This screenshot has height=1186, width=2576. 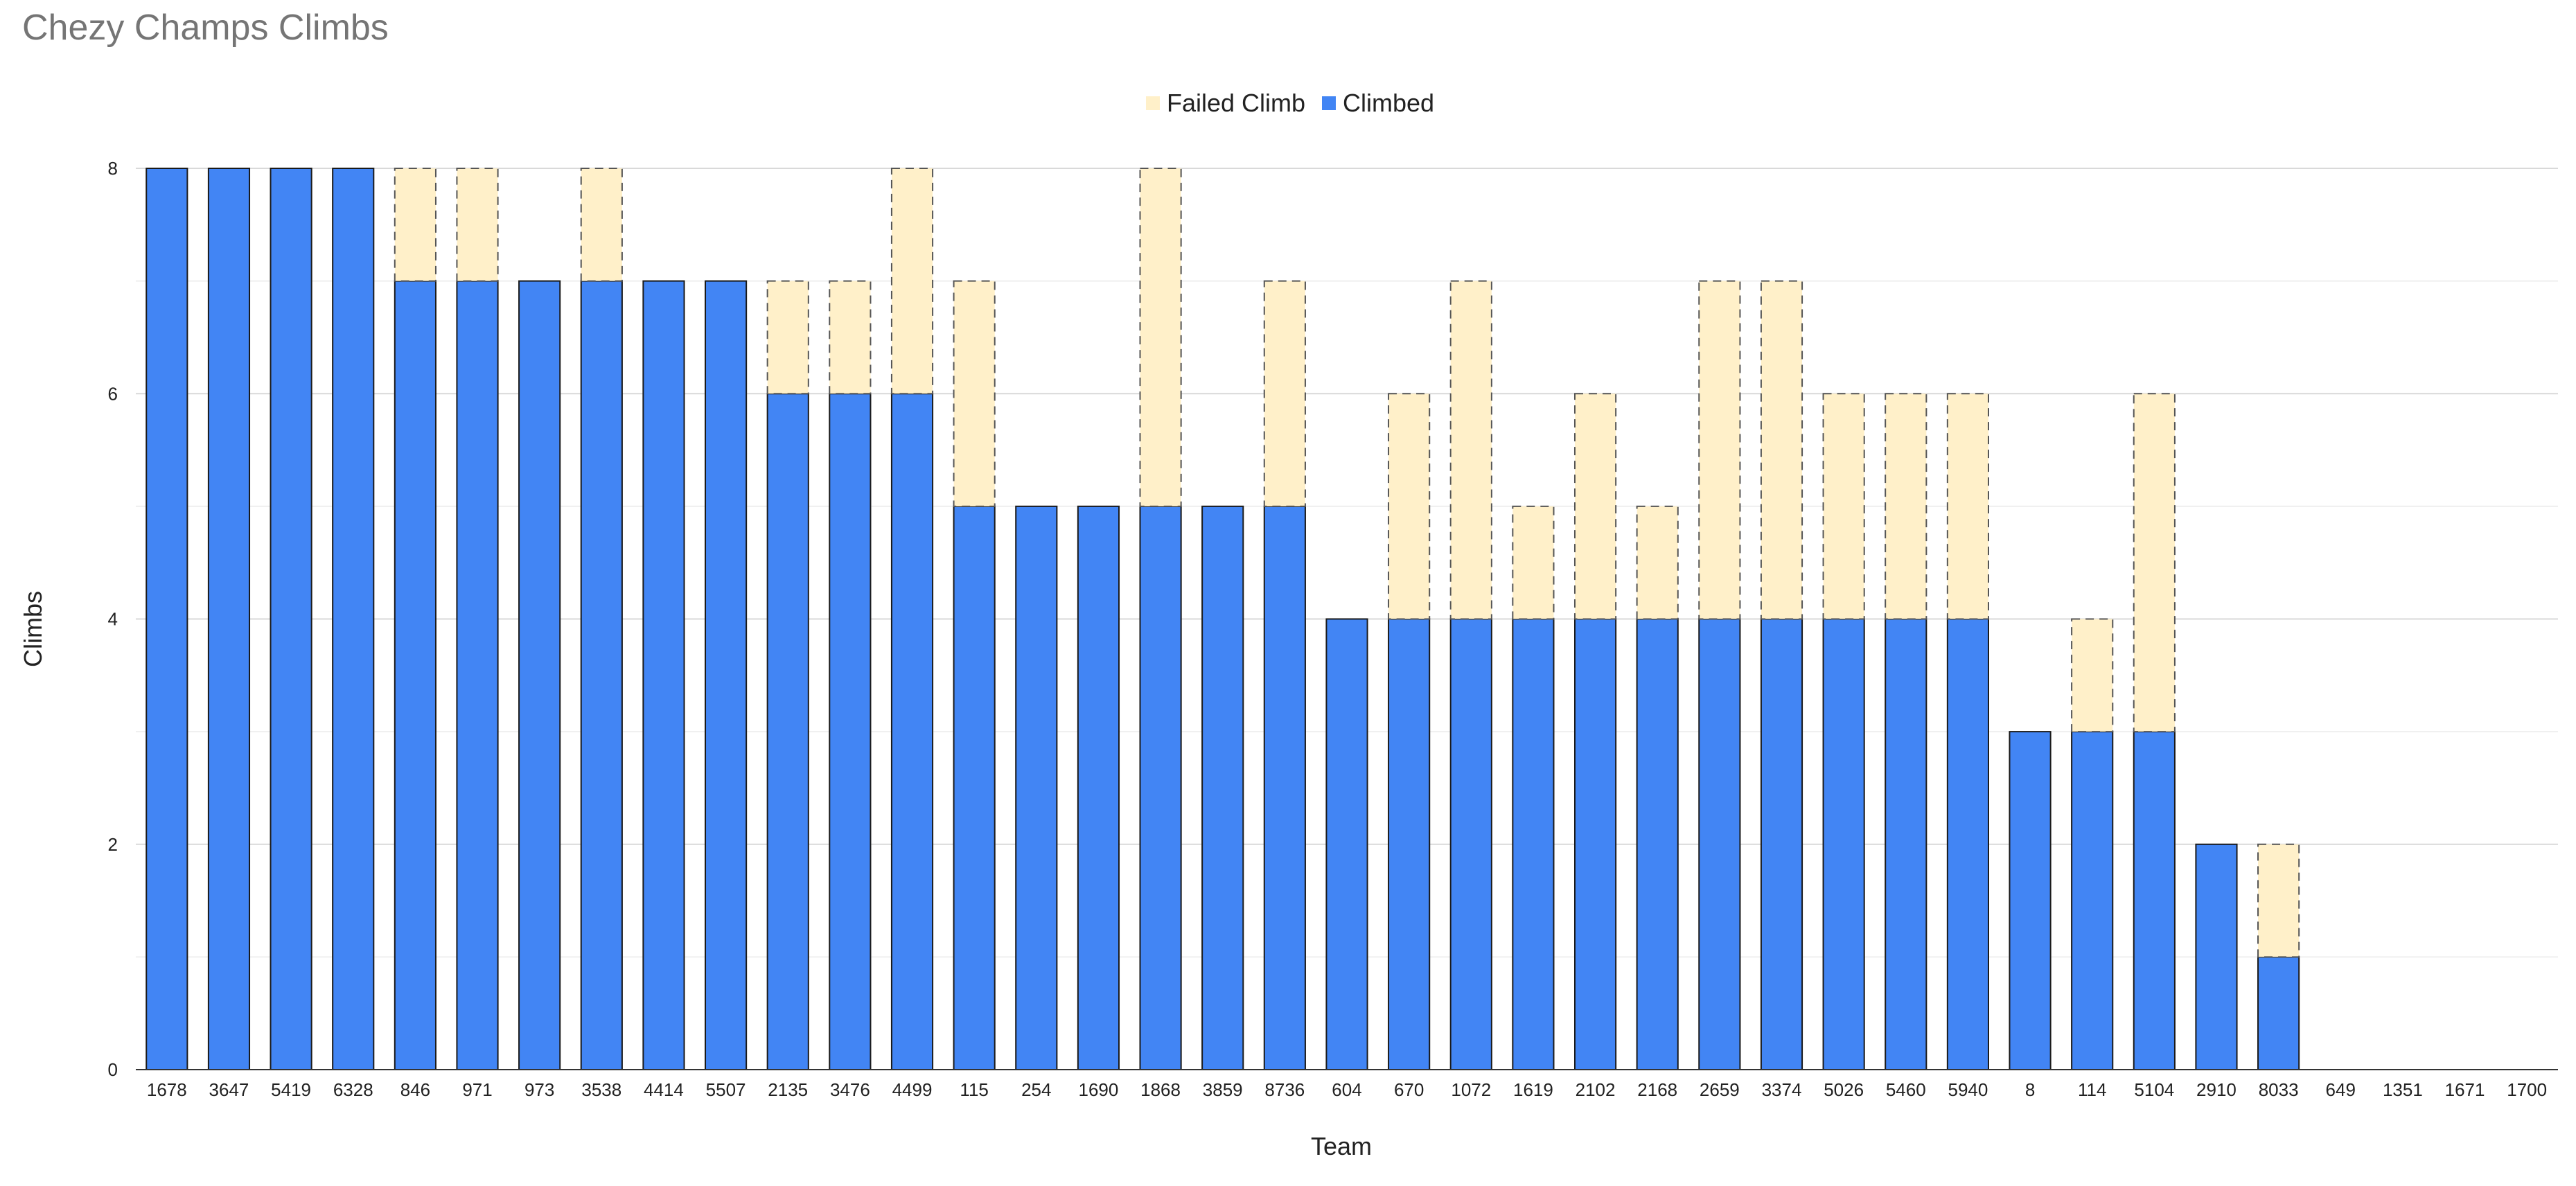 I want to click on x-tick-label: 3374, so click(x=1782, y=1089).